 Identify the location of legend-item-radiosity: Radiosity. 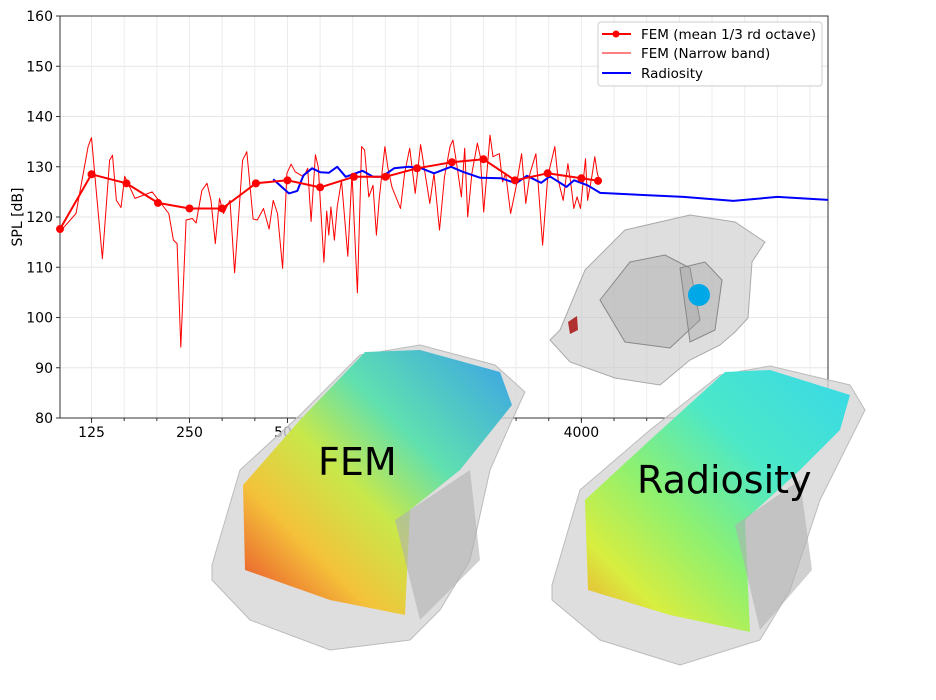
(652, 74).